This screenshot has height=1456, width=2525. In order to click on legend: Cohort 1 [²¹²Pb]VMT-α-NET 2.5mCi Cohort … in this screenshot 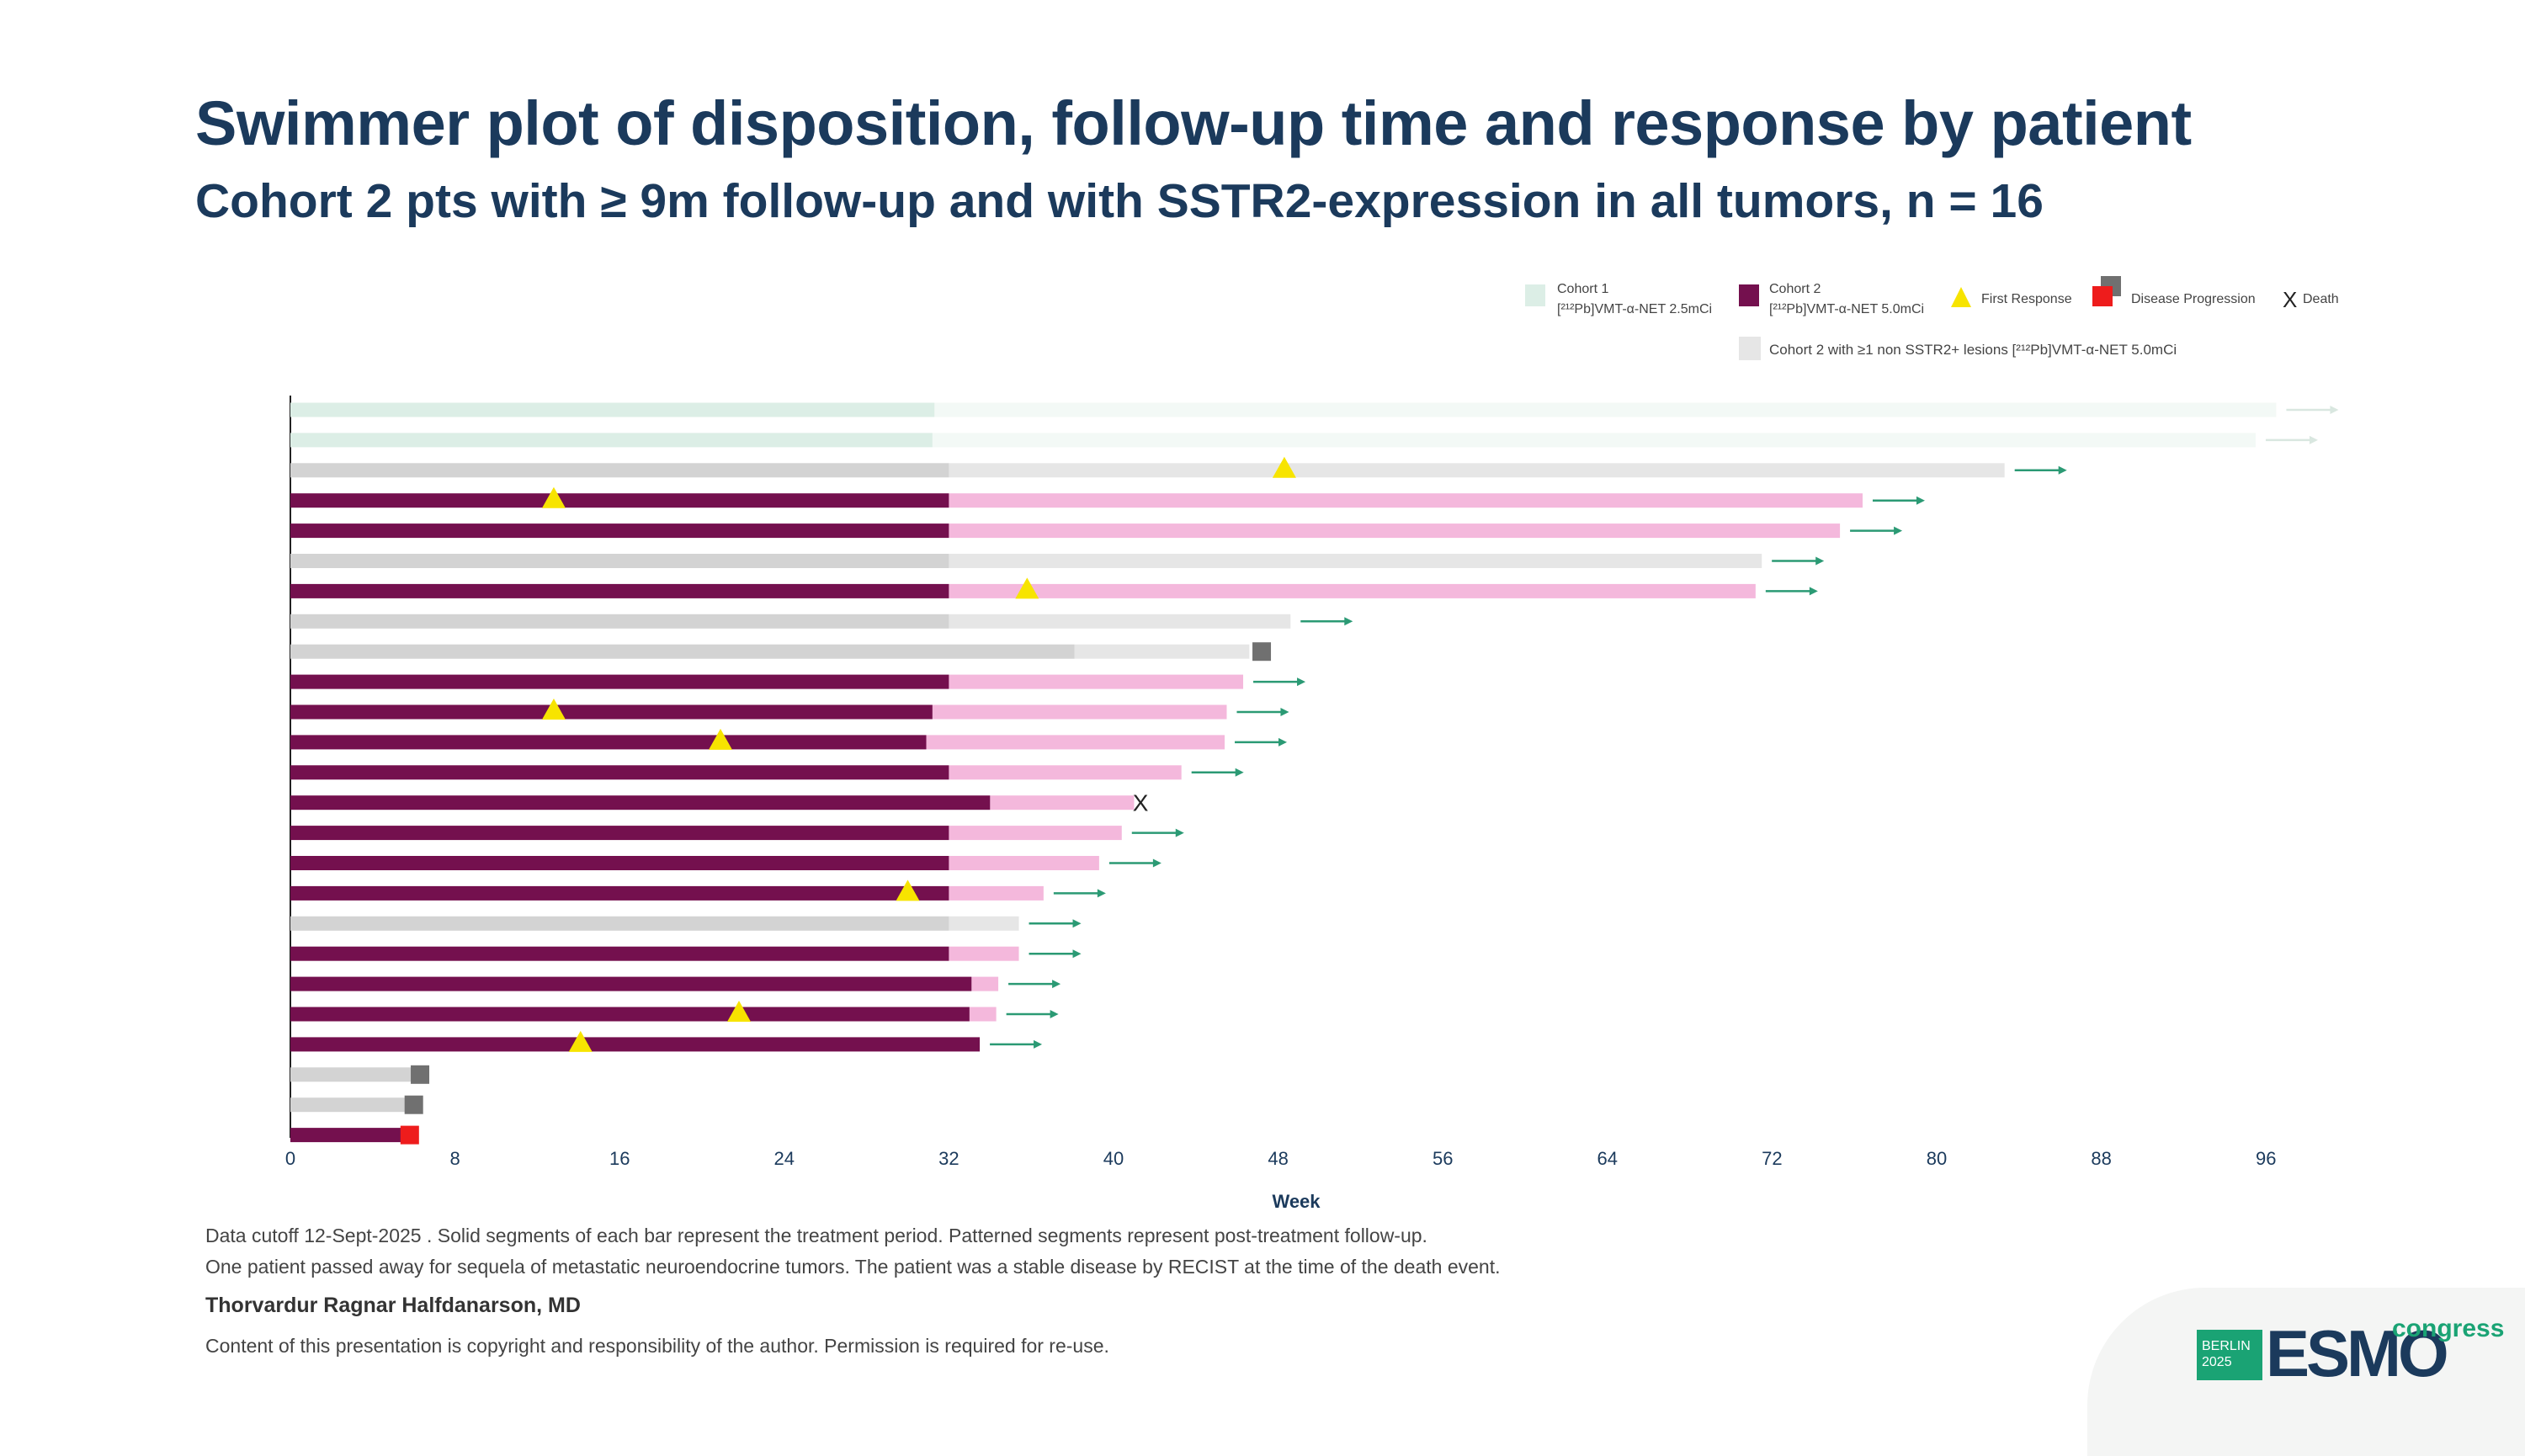, I will do `click(1932, 318)`.